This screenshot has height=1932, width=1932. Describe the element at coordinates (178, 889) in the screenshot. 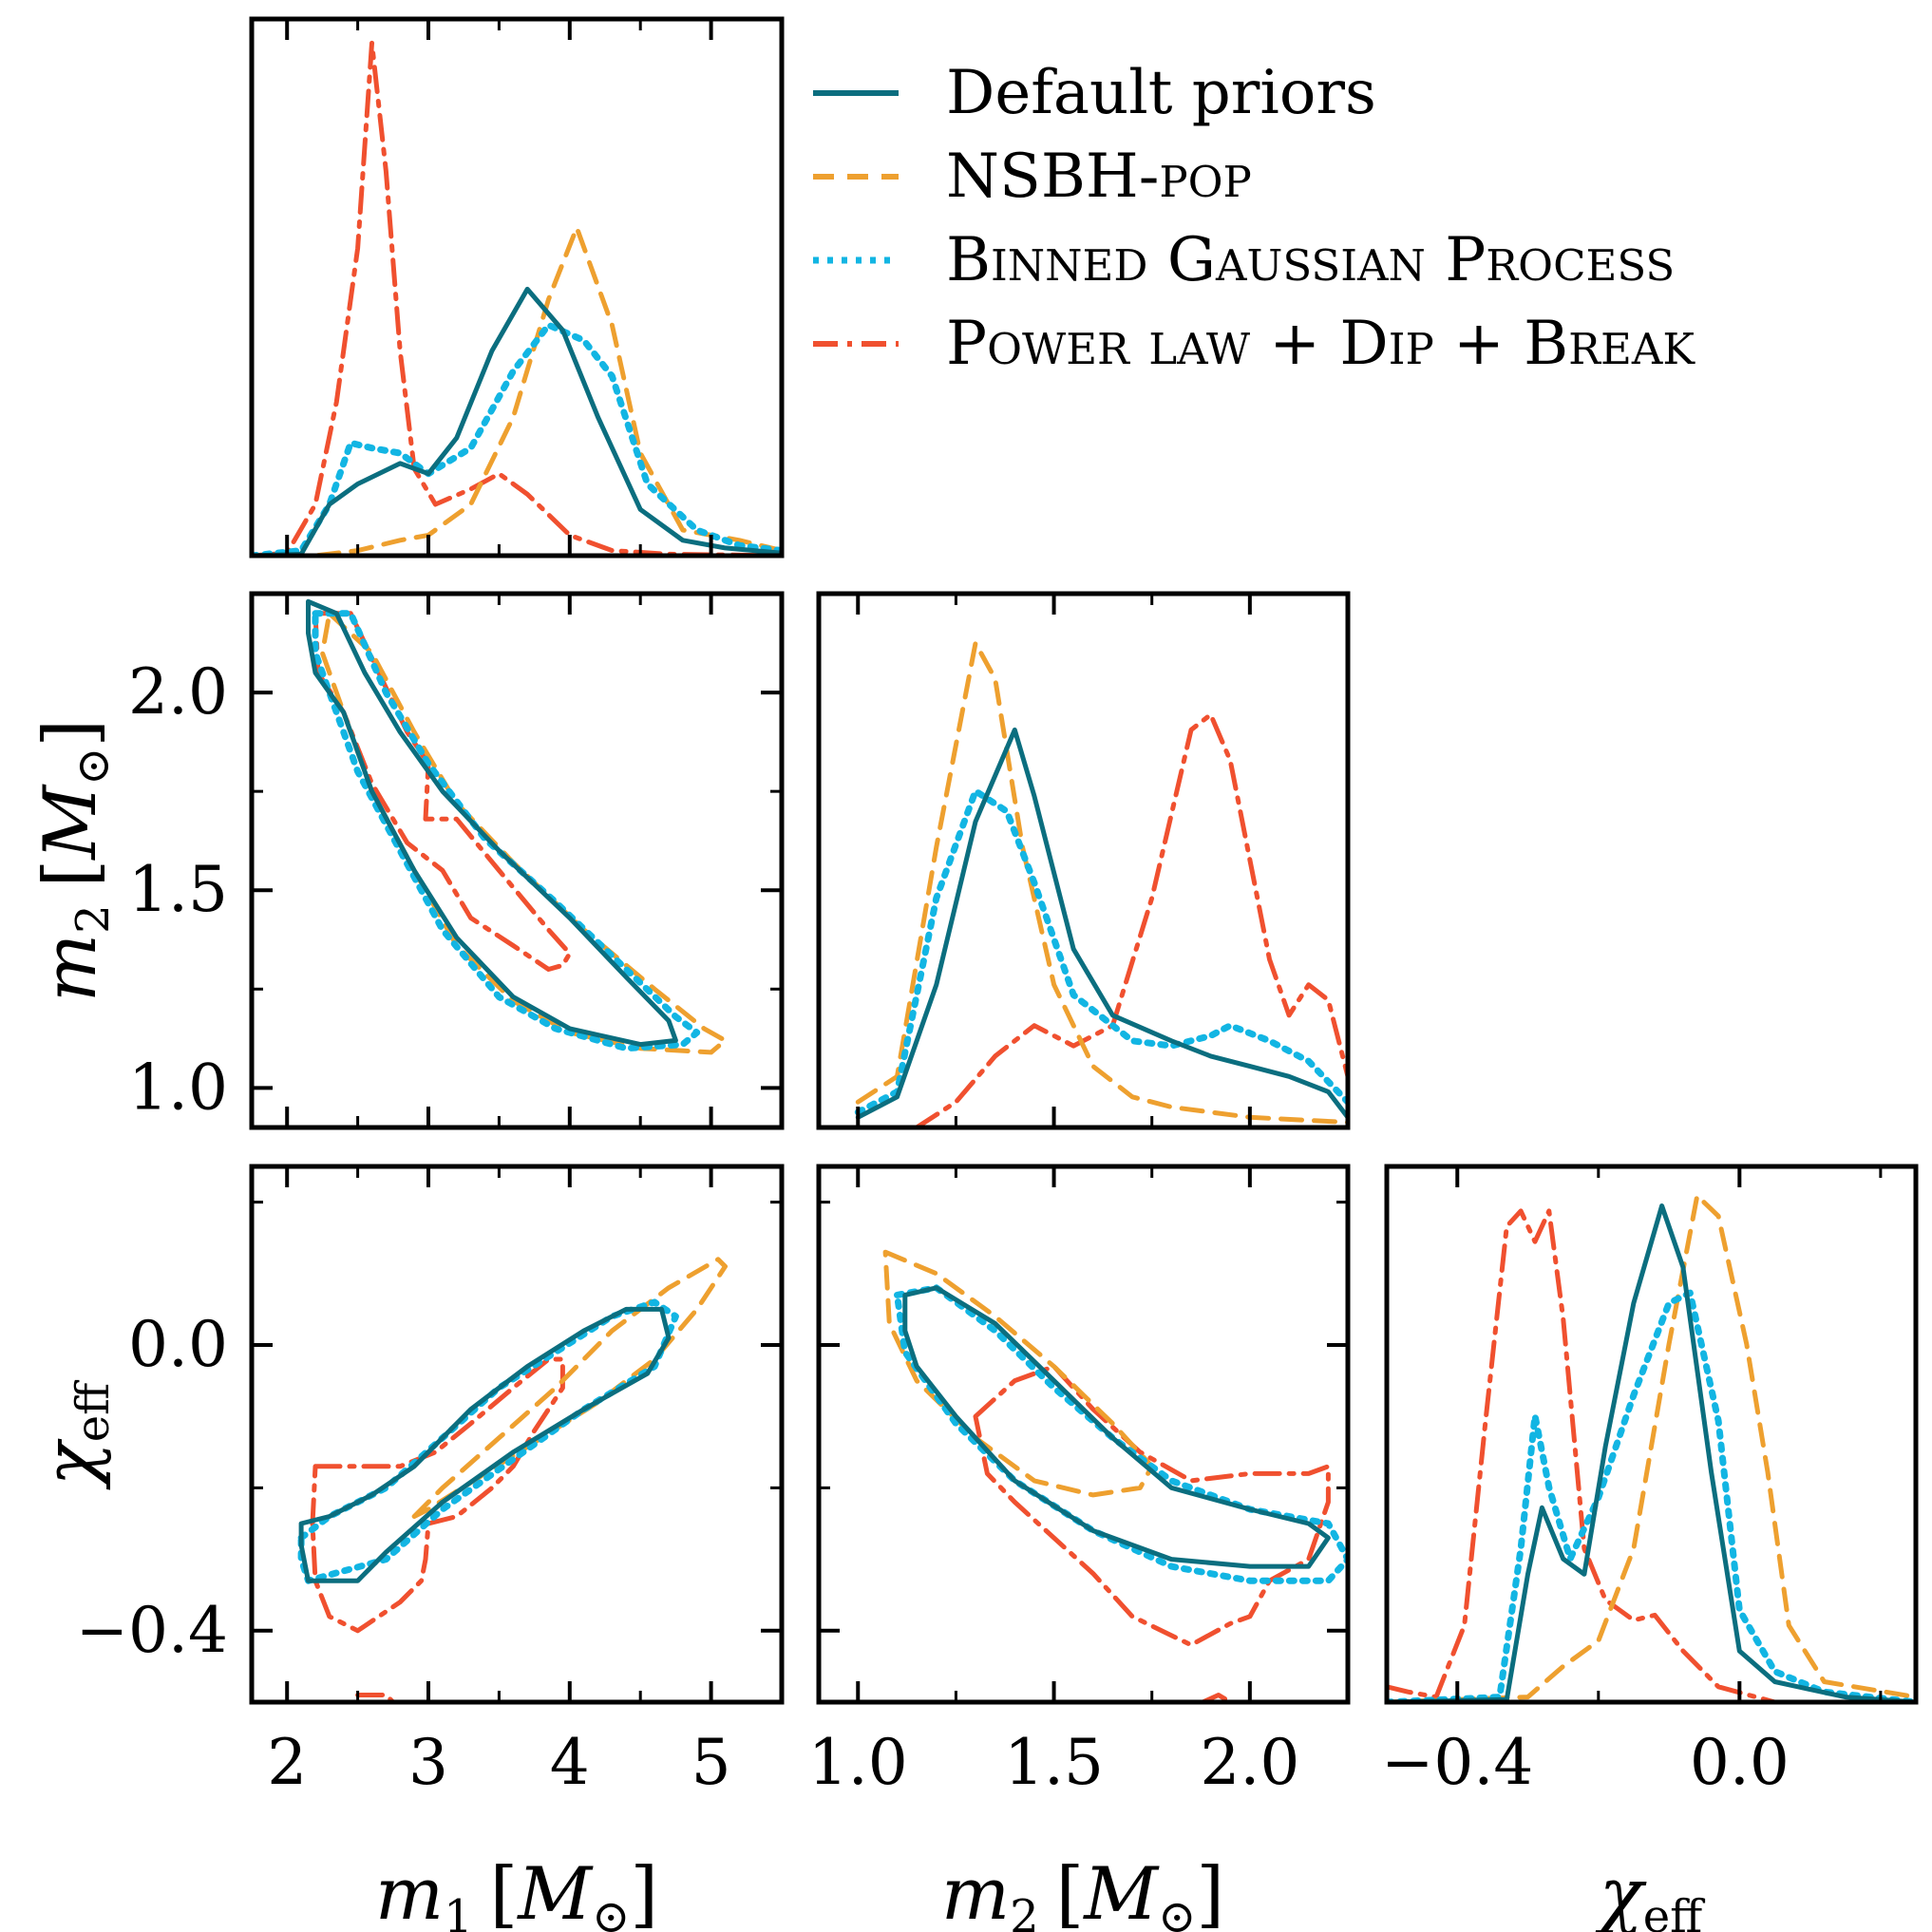

I see `y-tick-label: 1.5` at that location.